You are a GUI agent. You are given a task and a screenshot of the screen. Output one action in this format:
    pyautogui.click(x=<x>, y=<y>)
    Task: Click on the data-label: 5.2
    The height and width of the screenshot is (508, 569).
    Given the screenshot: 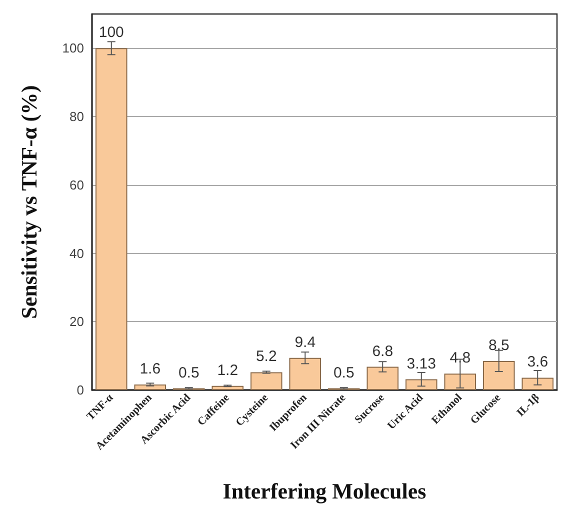 What is the action you would take?
    pyautogui.click(x=266, y=357)
    